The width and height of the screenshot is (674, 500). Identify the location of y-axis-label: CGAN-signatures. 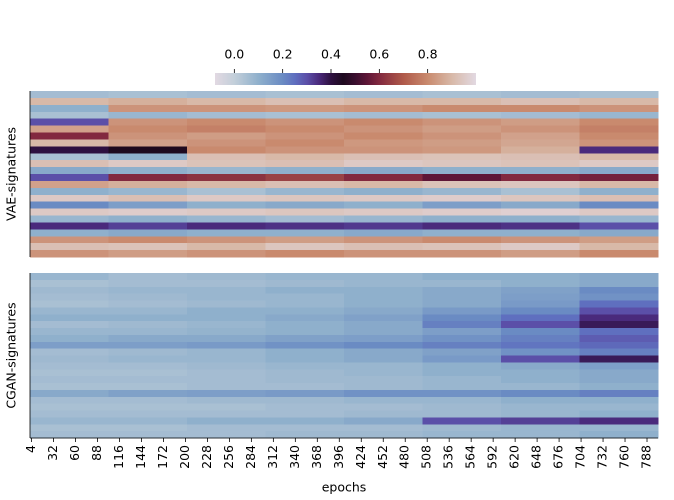
(11, 355).